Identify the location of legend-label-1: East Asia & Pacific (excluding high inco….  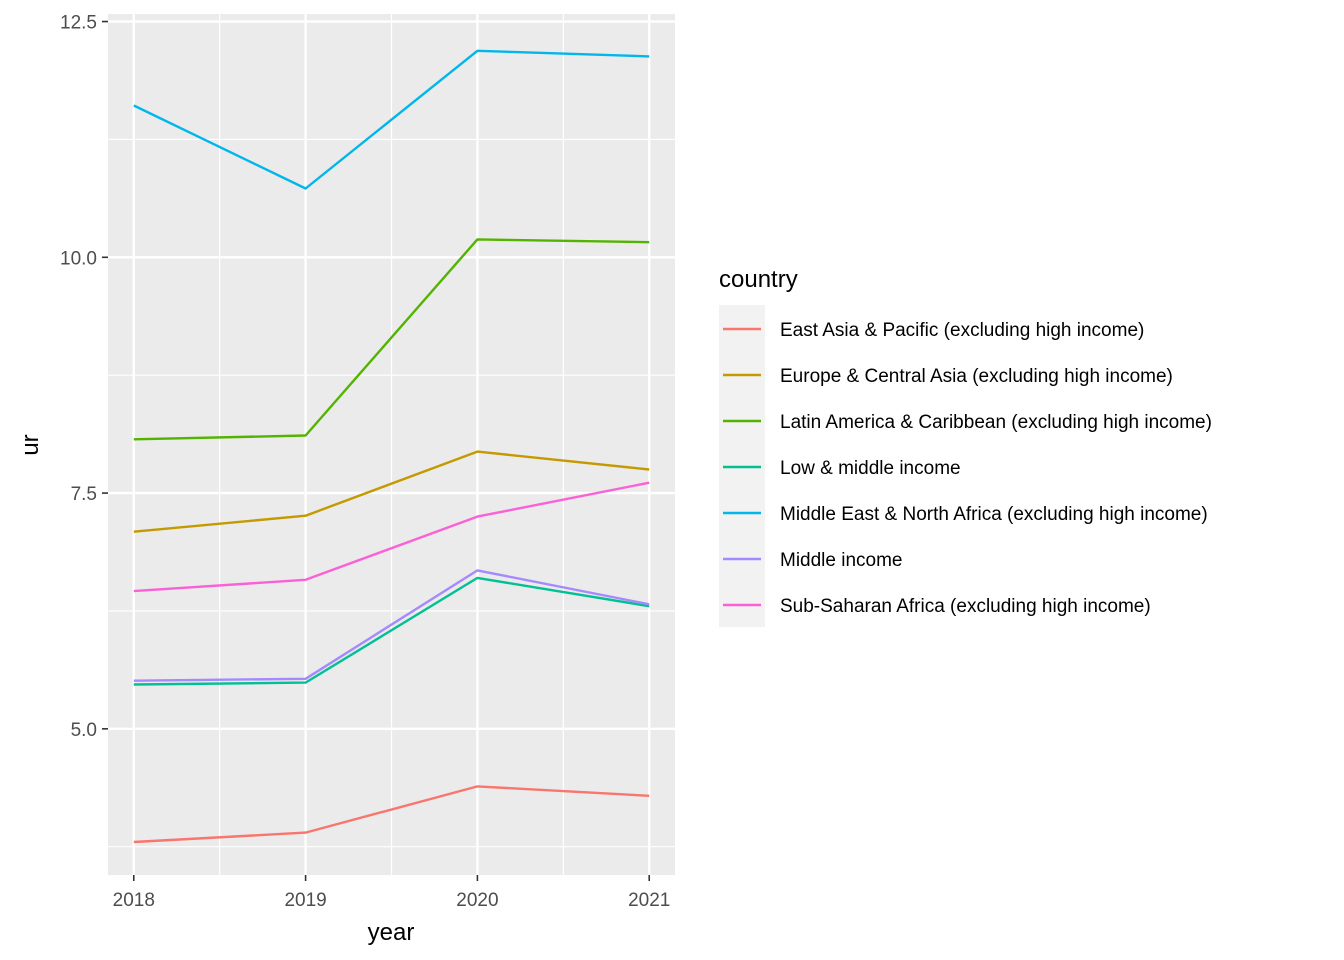
(962, 330).